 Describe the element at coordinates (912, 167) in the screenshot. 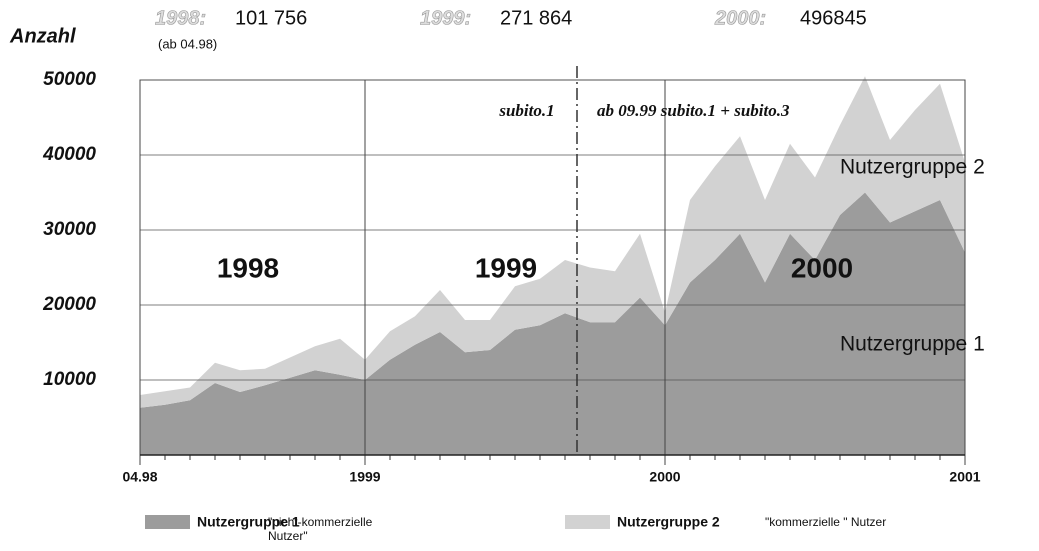

I see `annotation: Nutzergruppe 2` at that location.